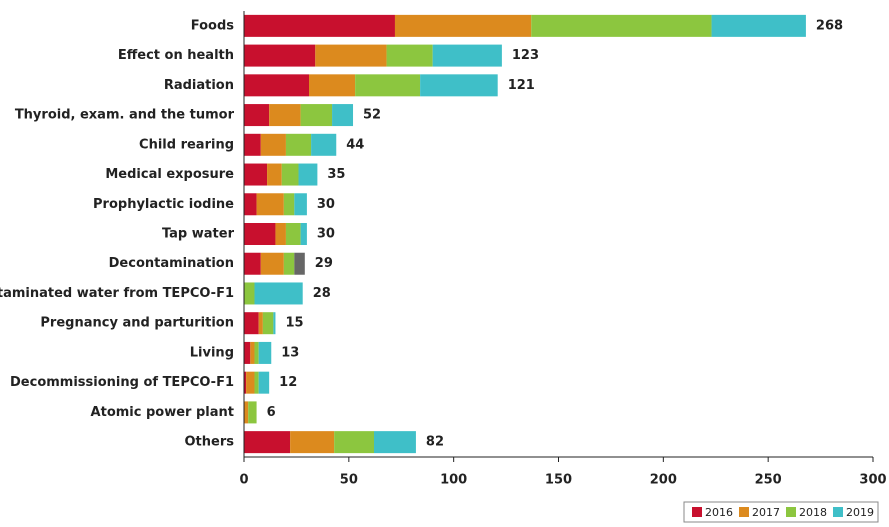 This screenshot has height=527, width=889. What do you see at coordinates (860, 512) in the screenshot?
I see `legend-label: 2019` at bounding box center [860, 512].